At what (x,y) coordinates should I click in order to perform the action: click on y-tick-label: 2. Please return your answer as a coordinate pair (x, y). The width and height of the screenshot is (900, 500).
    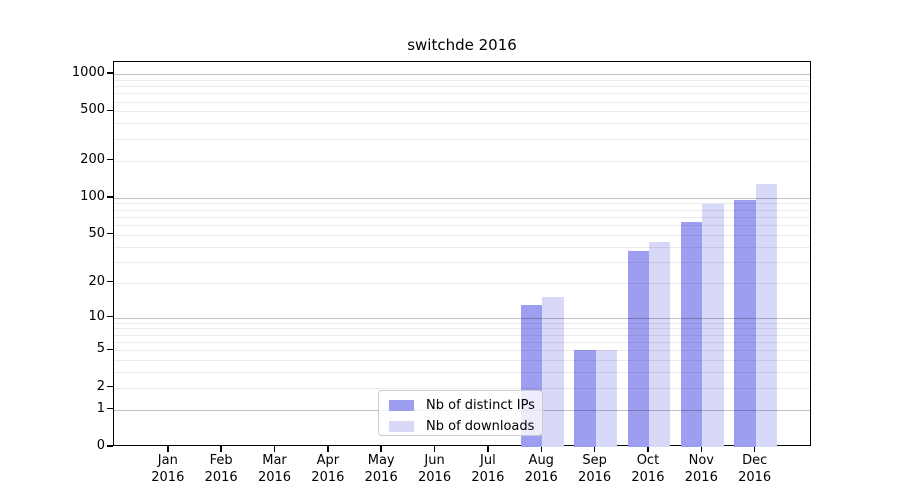
    Looking at the image, I should click on (100, 386).